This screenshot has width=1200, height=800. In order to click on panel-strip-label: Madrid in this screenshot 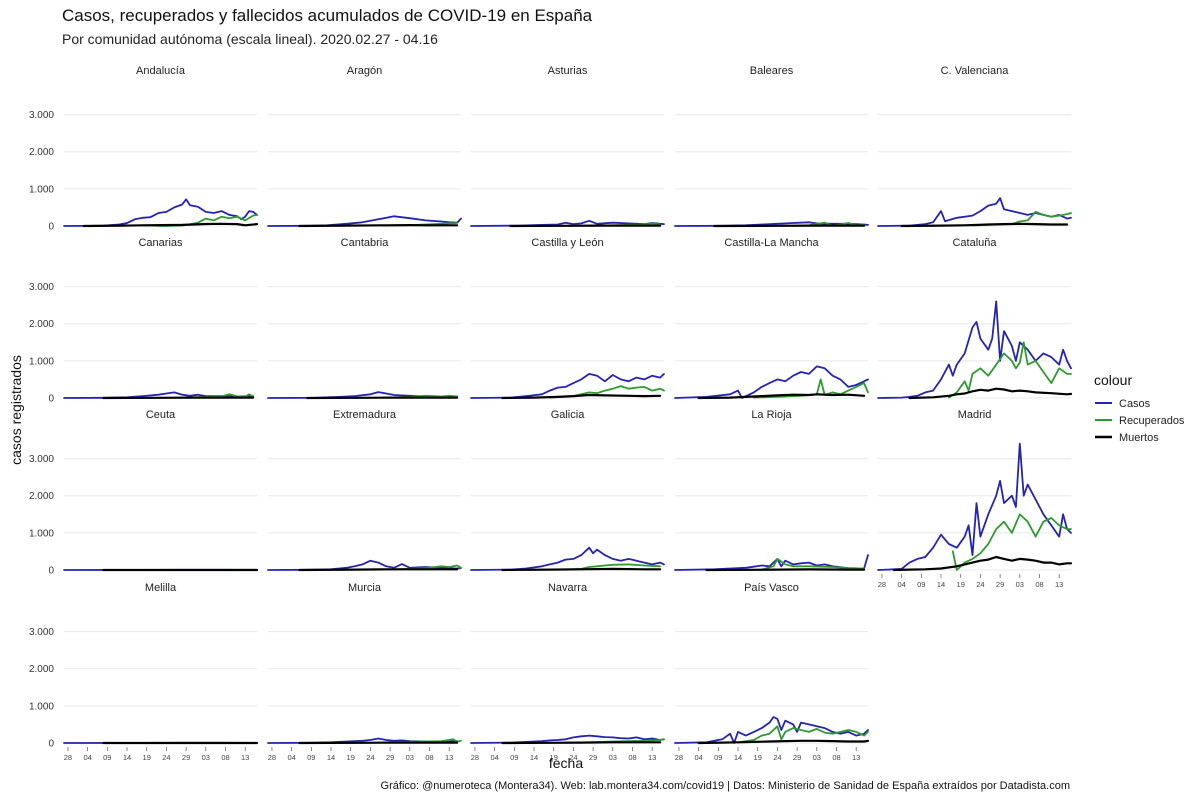, I will do `click(975, 415)`.